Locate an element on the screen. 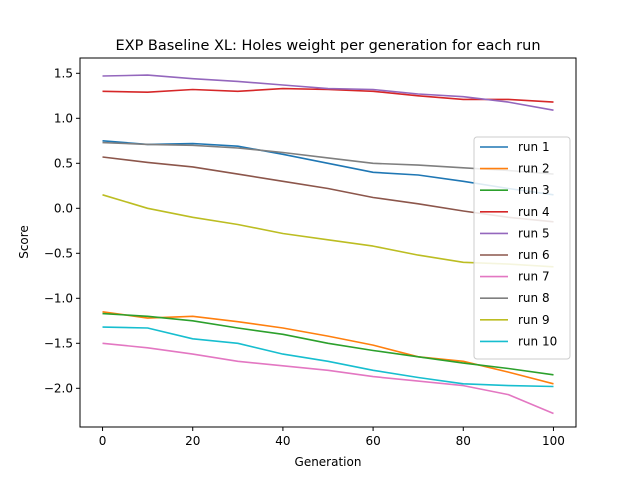 The image size is (640, 480). y-axis-label: Score is located at coordinates (24, 242).